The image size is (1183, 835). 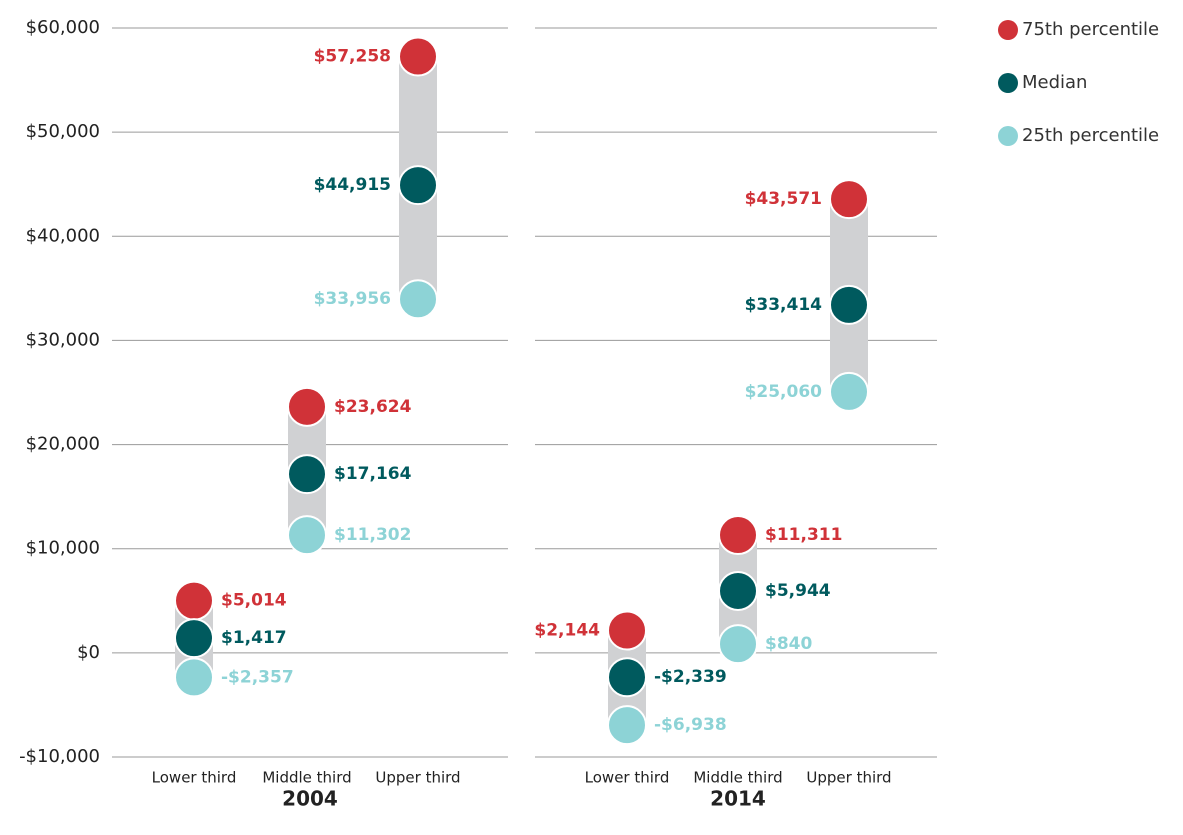 What do you see at coordinates (352, 299) in the screenshot?
I see `data-label: $33,956` at bounding box center [352, 299].